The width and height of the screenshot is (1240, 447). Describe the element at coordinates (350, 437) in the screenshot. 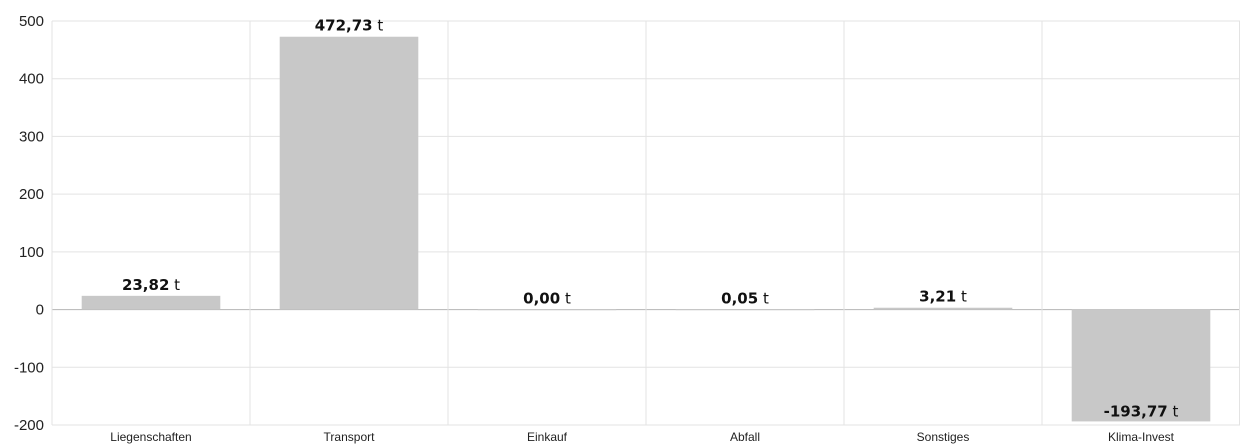

I see `x-category-label: Transport` at that location.